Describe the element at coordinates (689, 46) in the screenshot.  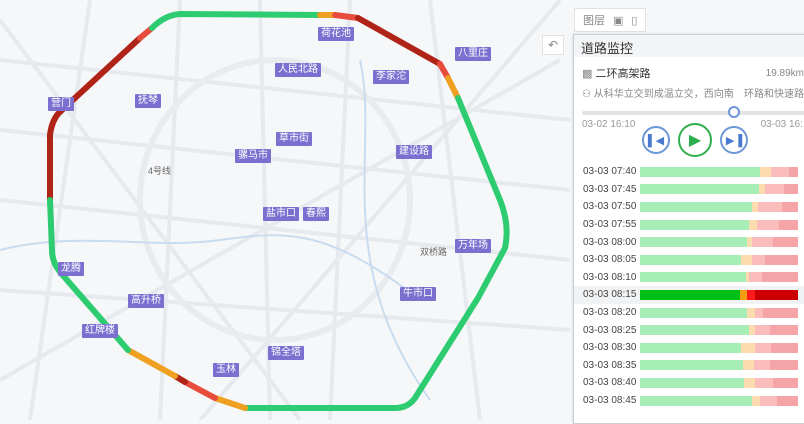
I see `panel-title: 道路监控` at that location.